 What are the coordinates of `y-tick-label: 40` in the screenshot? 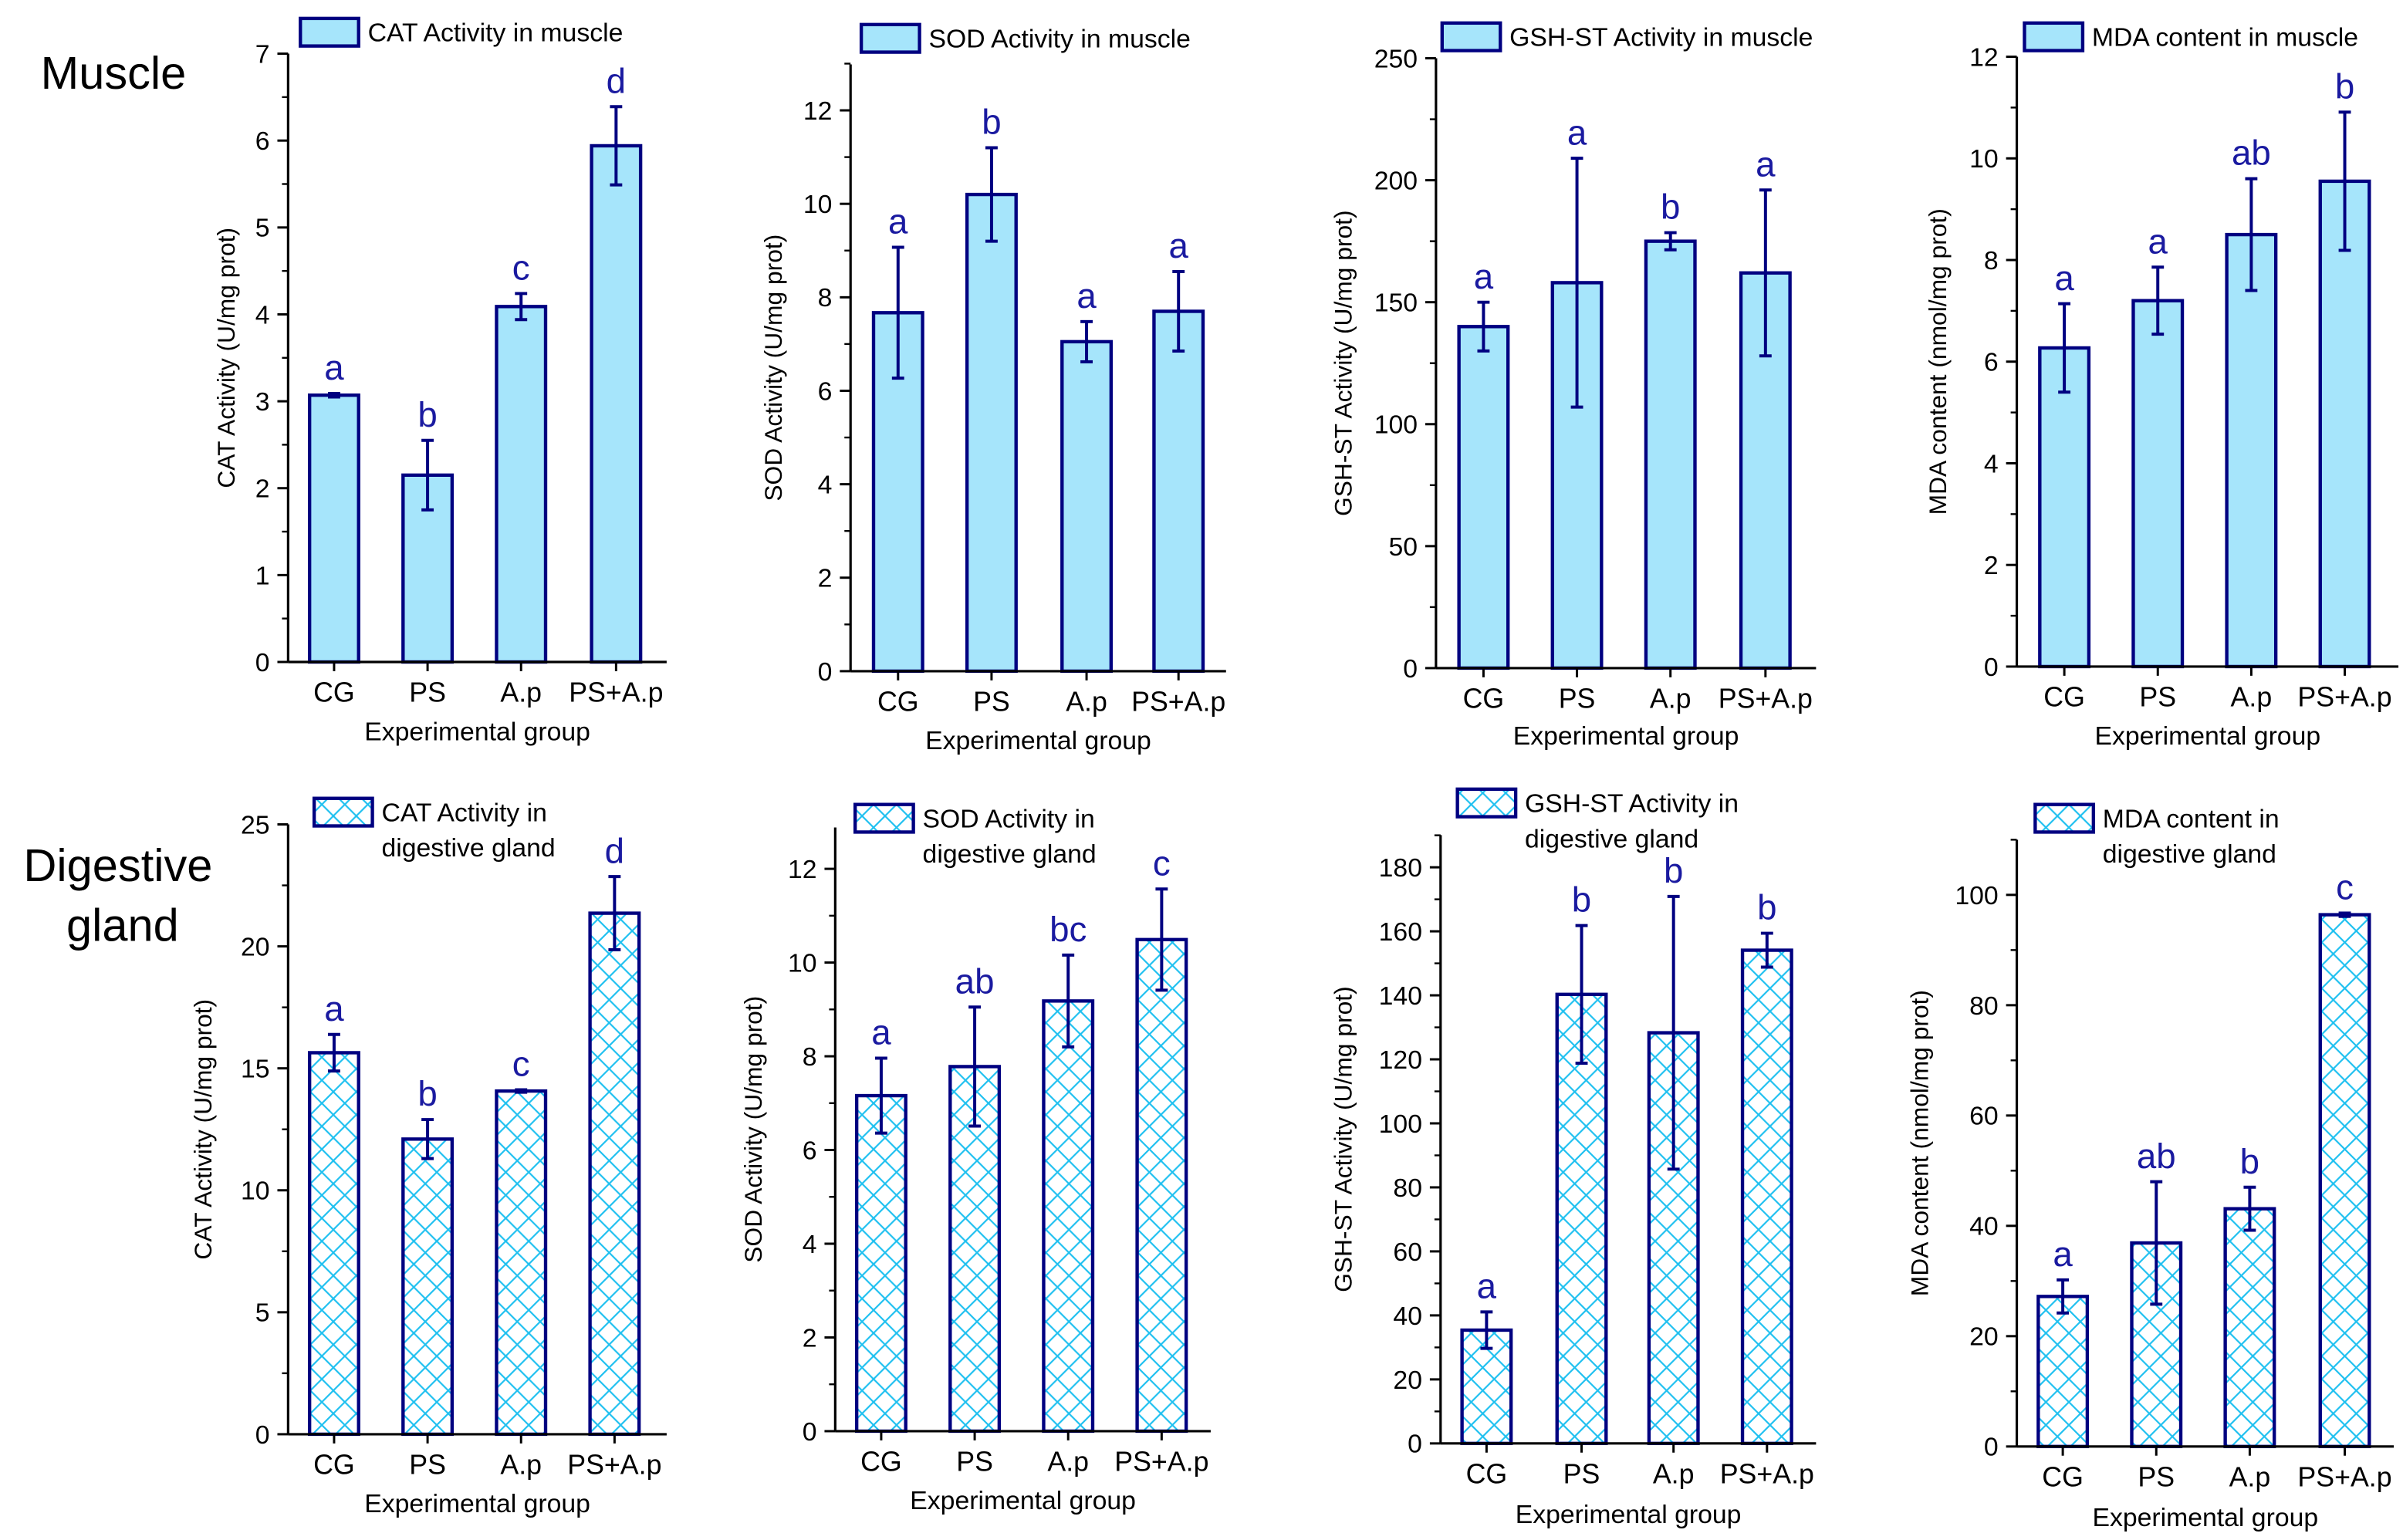 It's located at (1984, 1227).